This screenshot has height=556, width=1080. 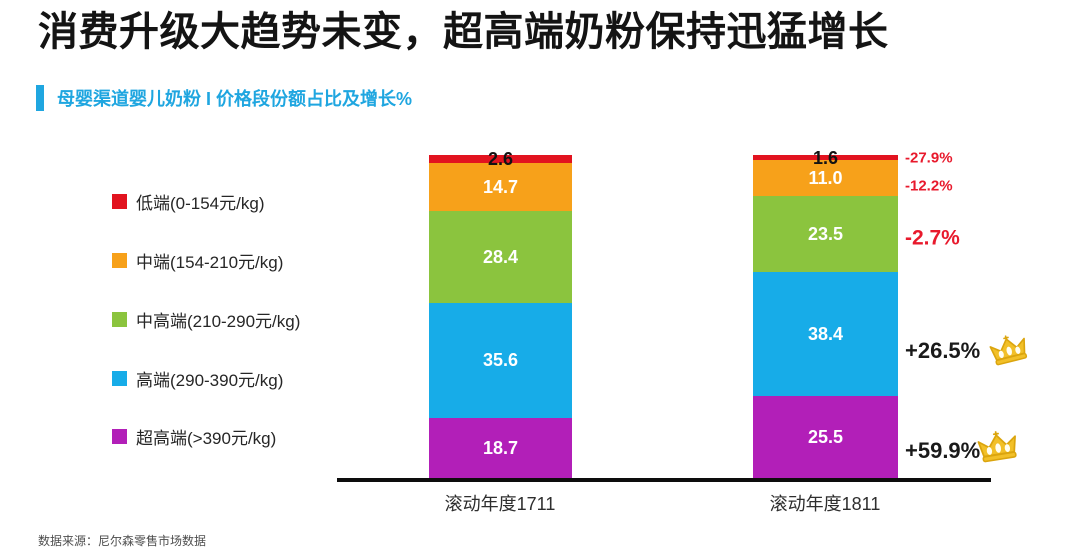 I want to click on bar-segment: 38.4, so click(x=825, y=333).